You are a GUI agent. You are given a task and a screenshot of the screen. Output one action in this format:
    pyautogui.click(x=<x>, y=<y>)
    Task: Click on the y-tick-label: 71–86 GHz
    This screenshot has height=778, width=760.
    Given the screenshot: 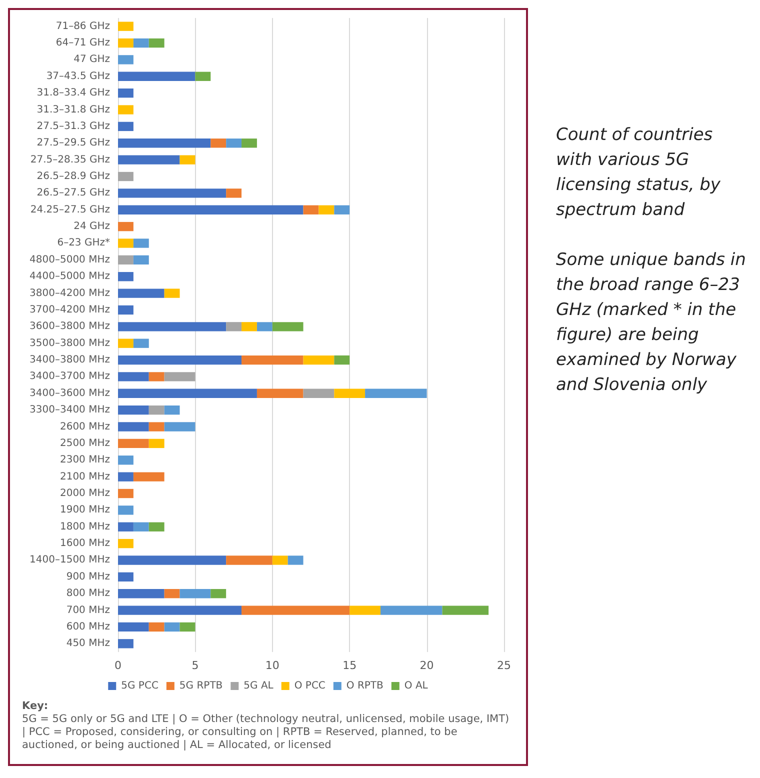 What is the action you would take?
    pyautogui.click(x=83, y=26)
    